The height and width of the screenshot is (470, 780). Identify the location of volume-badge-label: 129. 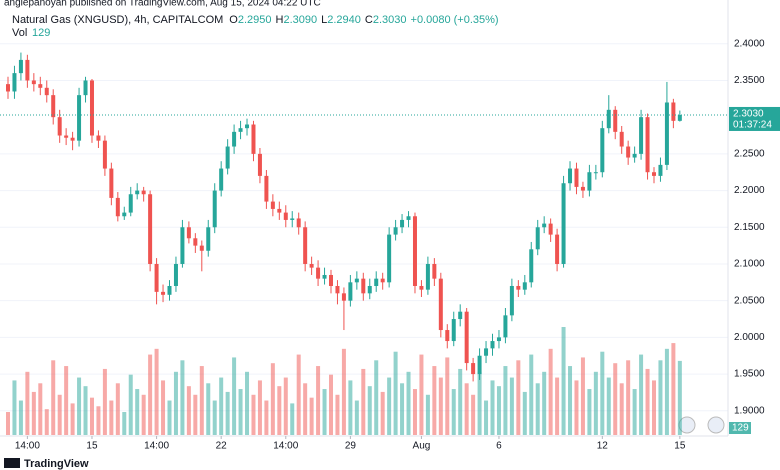
(740, 428).